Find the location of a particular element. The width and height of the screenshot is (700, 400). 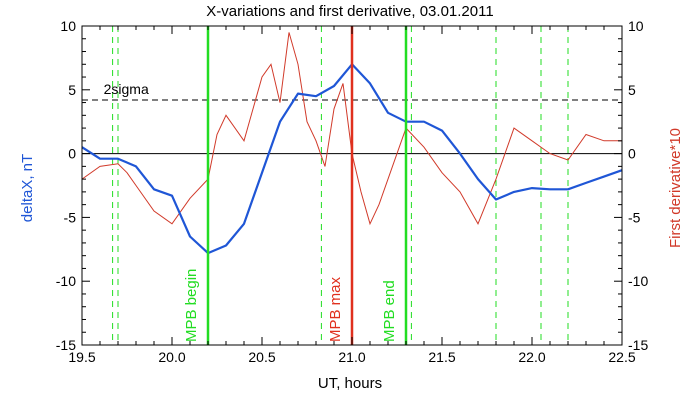

y-left-tick-label: 10 is located at coordinates (68, 26).